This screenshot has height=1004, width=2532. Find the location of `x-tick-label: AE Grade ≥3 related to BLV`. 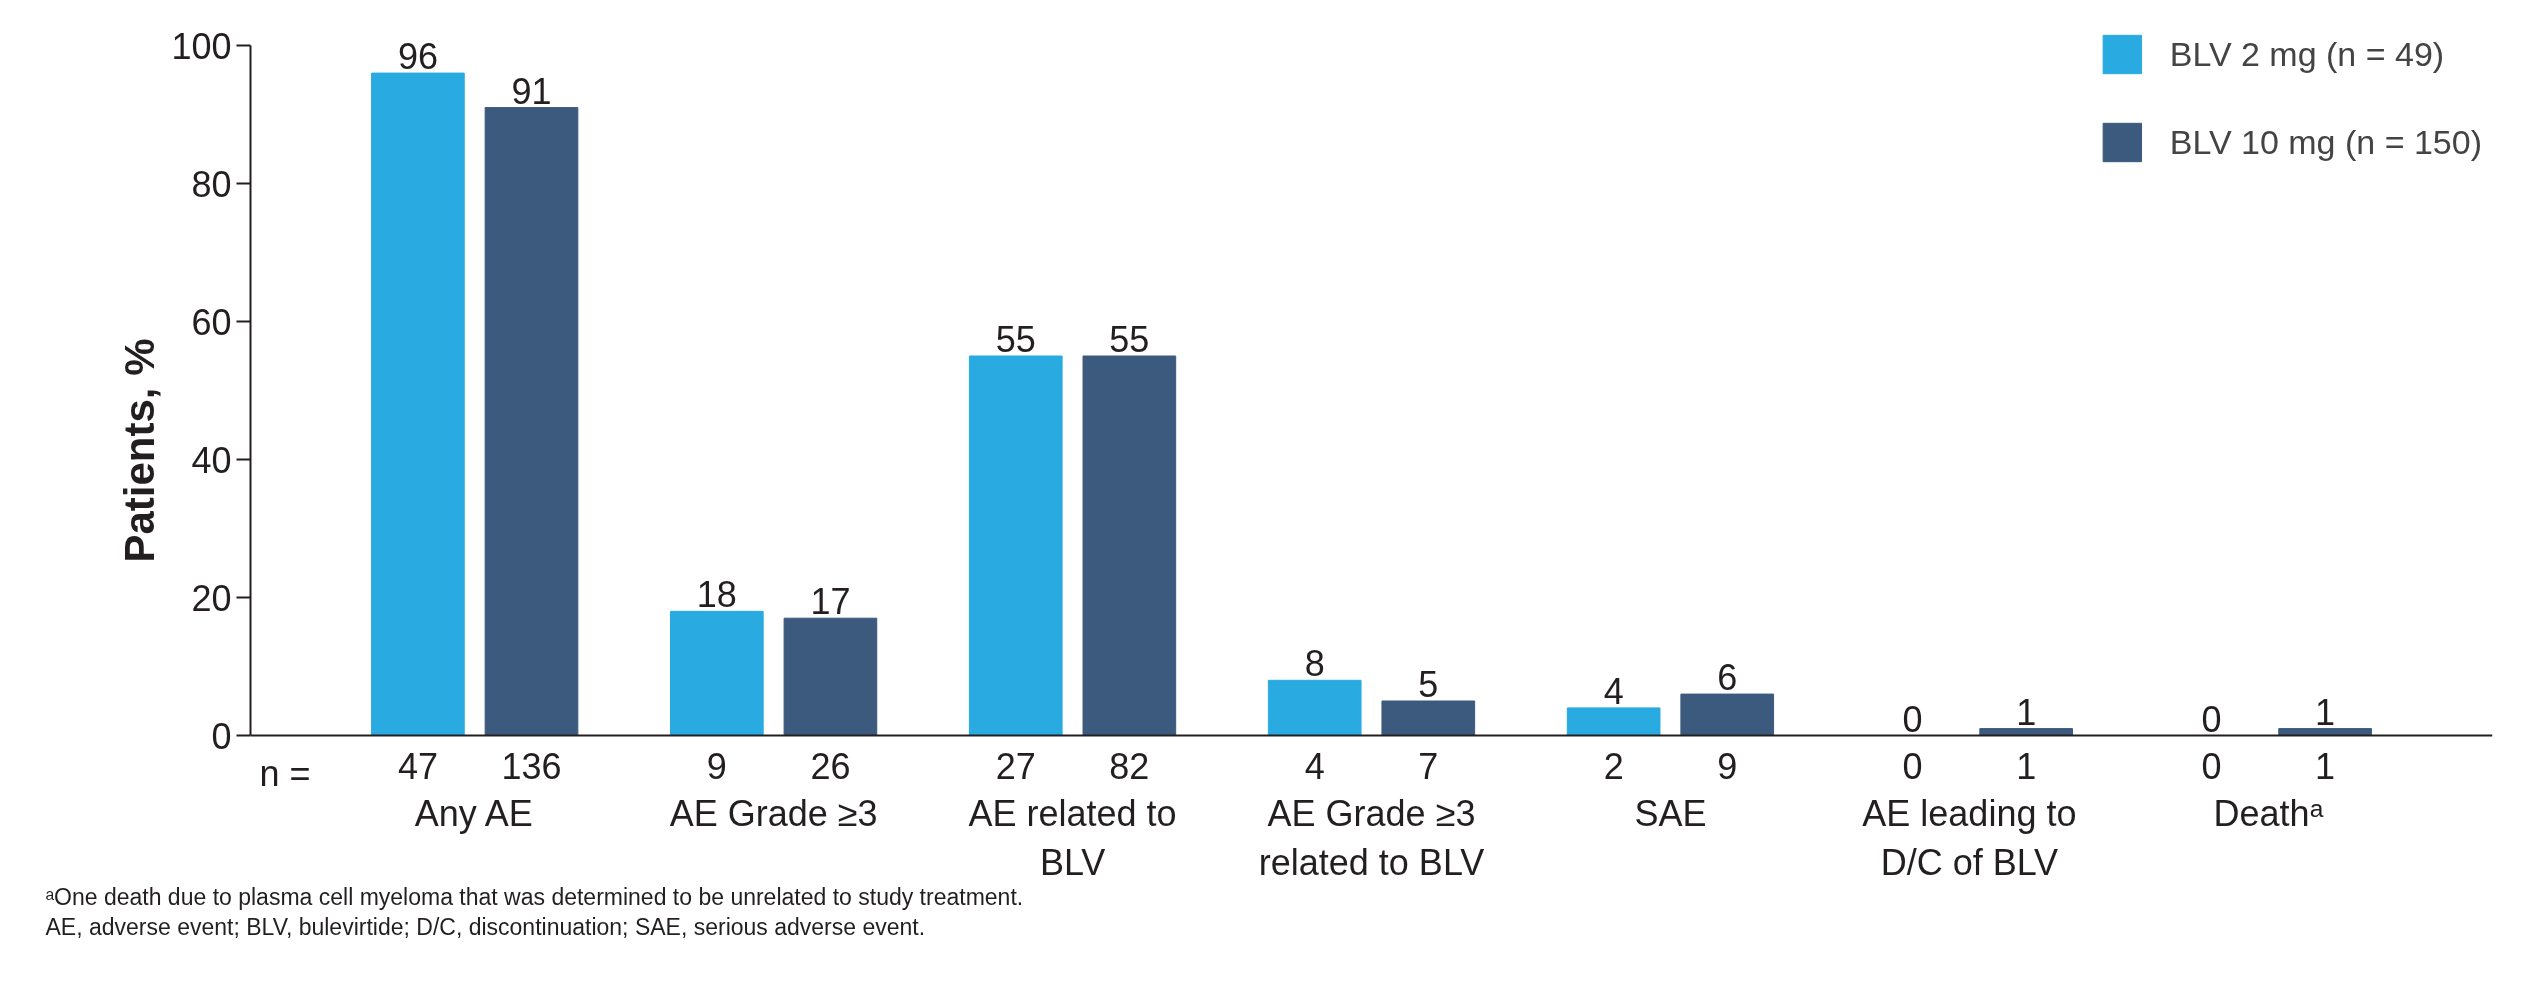

x-tick-label: AE Grade ≥3 related to BLV is located at coordinates (1371, 837).